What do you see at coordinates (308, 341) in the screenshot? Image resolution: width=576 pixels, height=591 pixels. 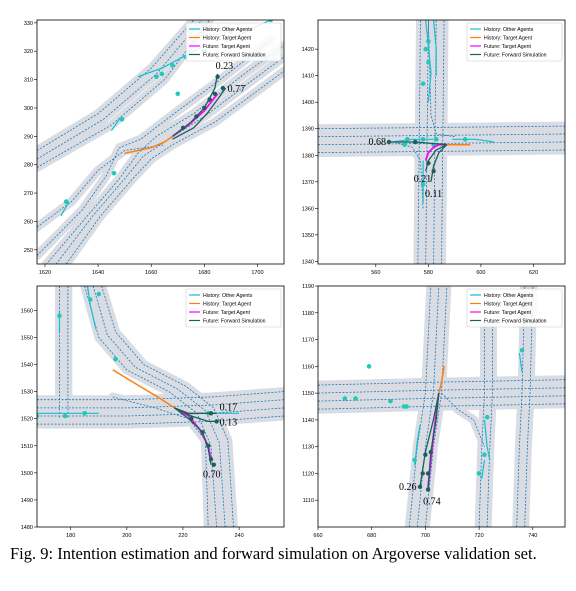 I see `y-tick-label: 1170` at bounding box center [308, 341].